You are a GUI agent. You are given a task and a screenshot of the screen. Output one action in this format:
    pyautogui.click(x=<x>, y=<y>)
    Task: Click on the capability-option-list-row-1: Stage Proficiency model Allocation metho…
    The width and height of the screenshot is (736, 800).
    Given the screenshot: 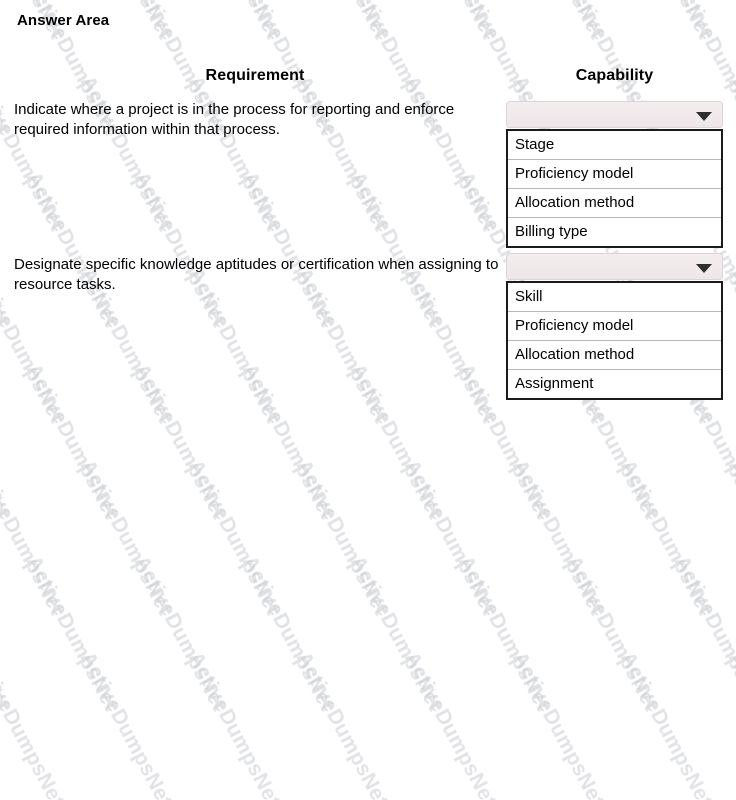 What is the action you would take?
    pyautogui.click(x=614, y=188)
    